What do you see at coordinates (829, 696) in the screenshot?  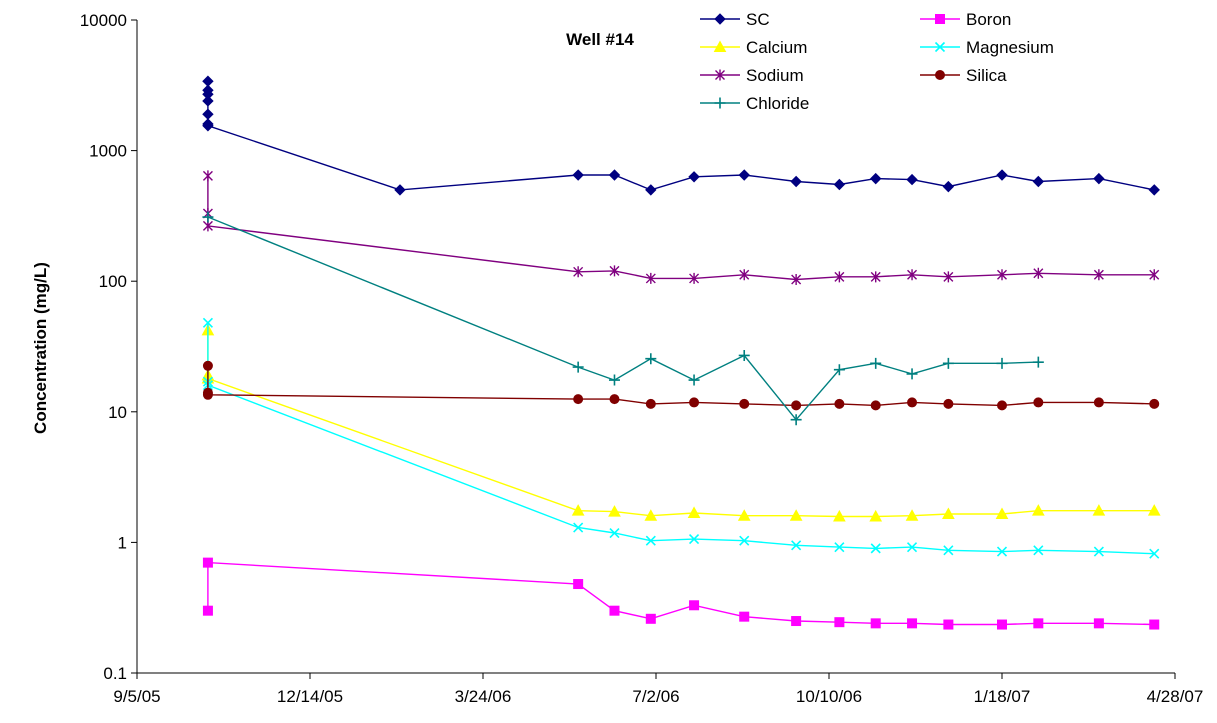 I see `x-tick-label: 10/10/06` at bounding box center [829, 696].